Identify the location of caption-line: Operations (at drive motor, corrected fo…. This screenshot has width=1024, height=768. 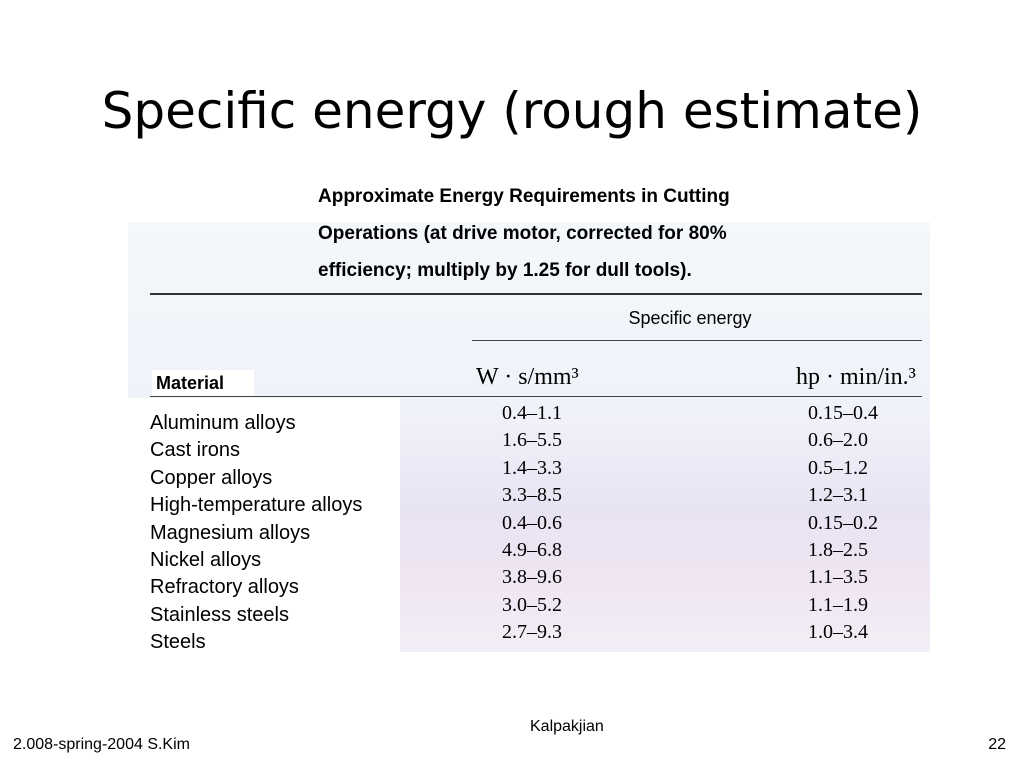
(522, 233).